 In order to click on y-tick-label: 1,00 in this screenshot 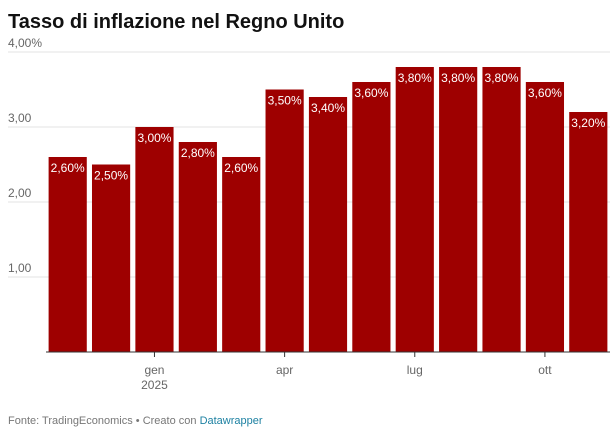, I will do `click(20, 268)`.